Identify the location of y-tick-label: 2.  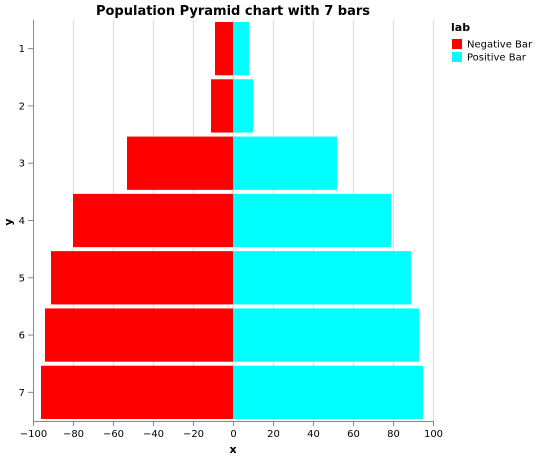
(22, 106).